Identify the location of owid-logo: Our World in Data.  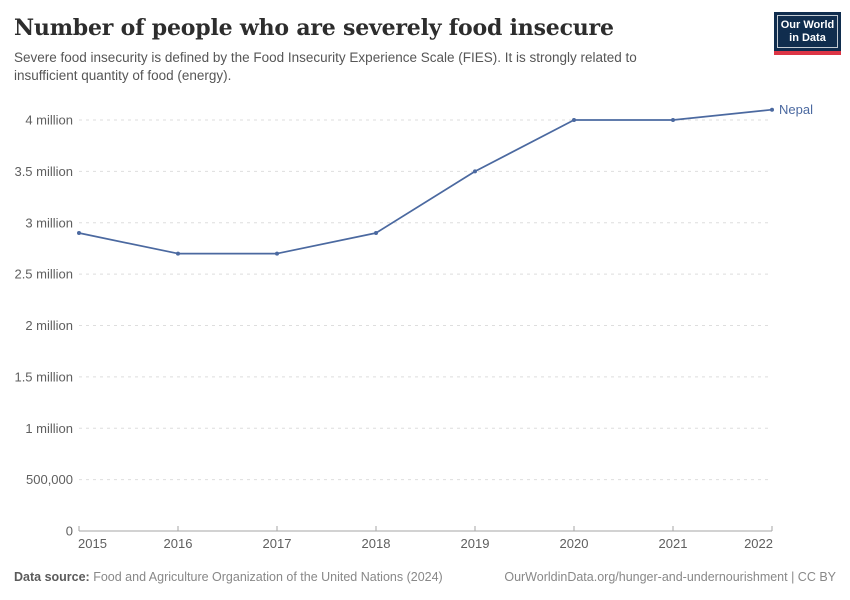
(807, 33).